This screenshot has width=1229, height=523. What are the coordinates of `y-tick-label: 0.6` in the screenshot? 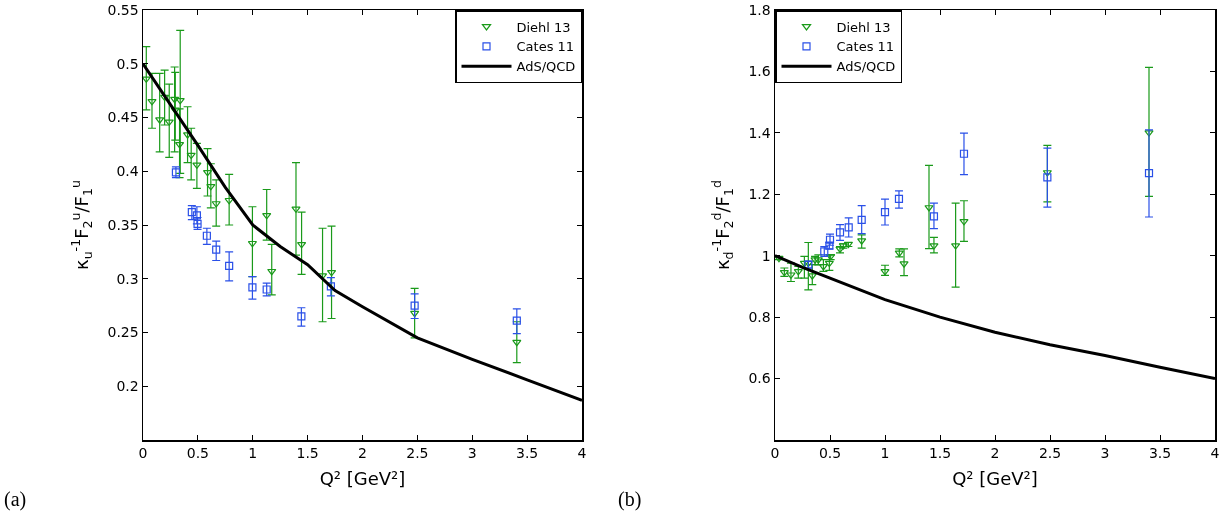 It's located at (759, 378).